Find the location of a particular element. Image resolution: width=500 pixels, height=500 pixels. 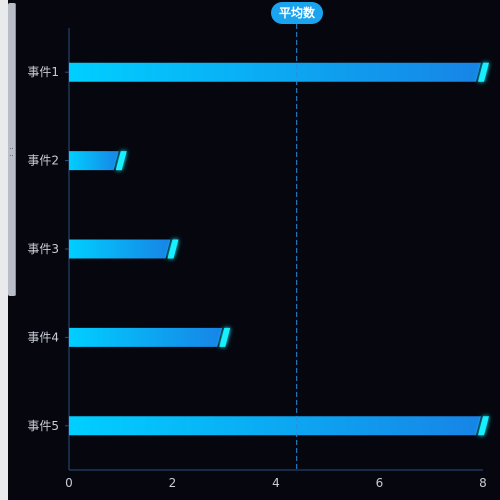

average-label: 平均数 is located at coordinates (297, 13).